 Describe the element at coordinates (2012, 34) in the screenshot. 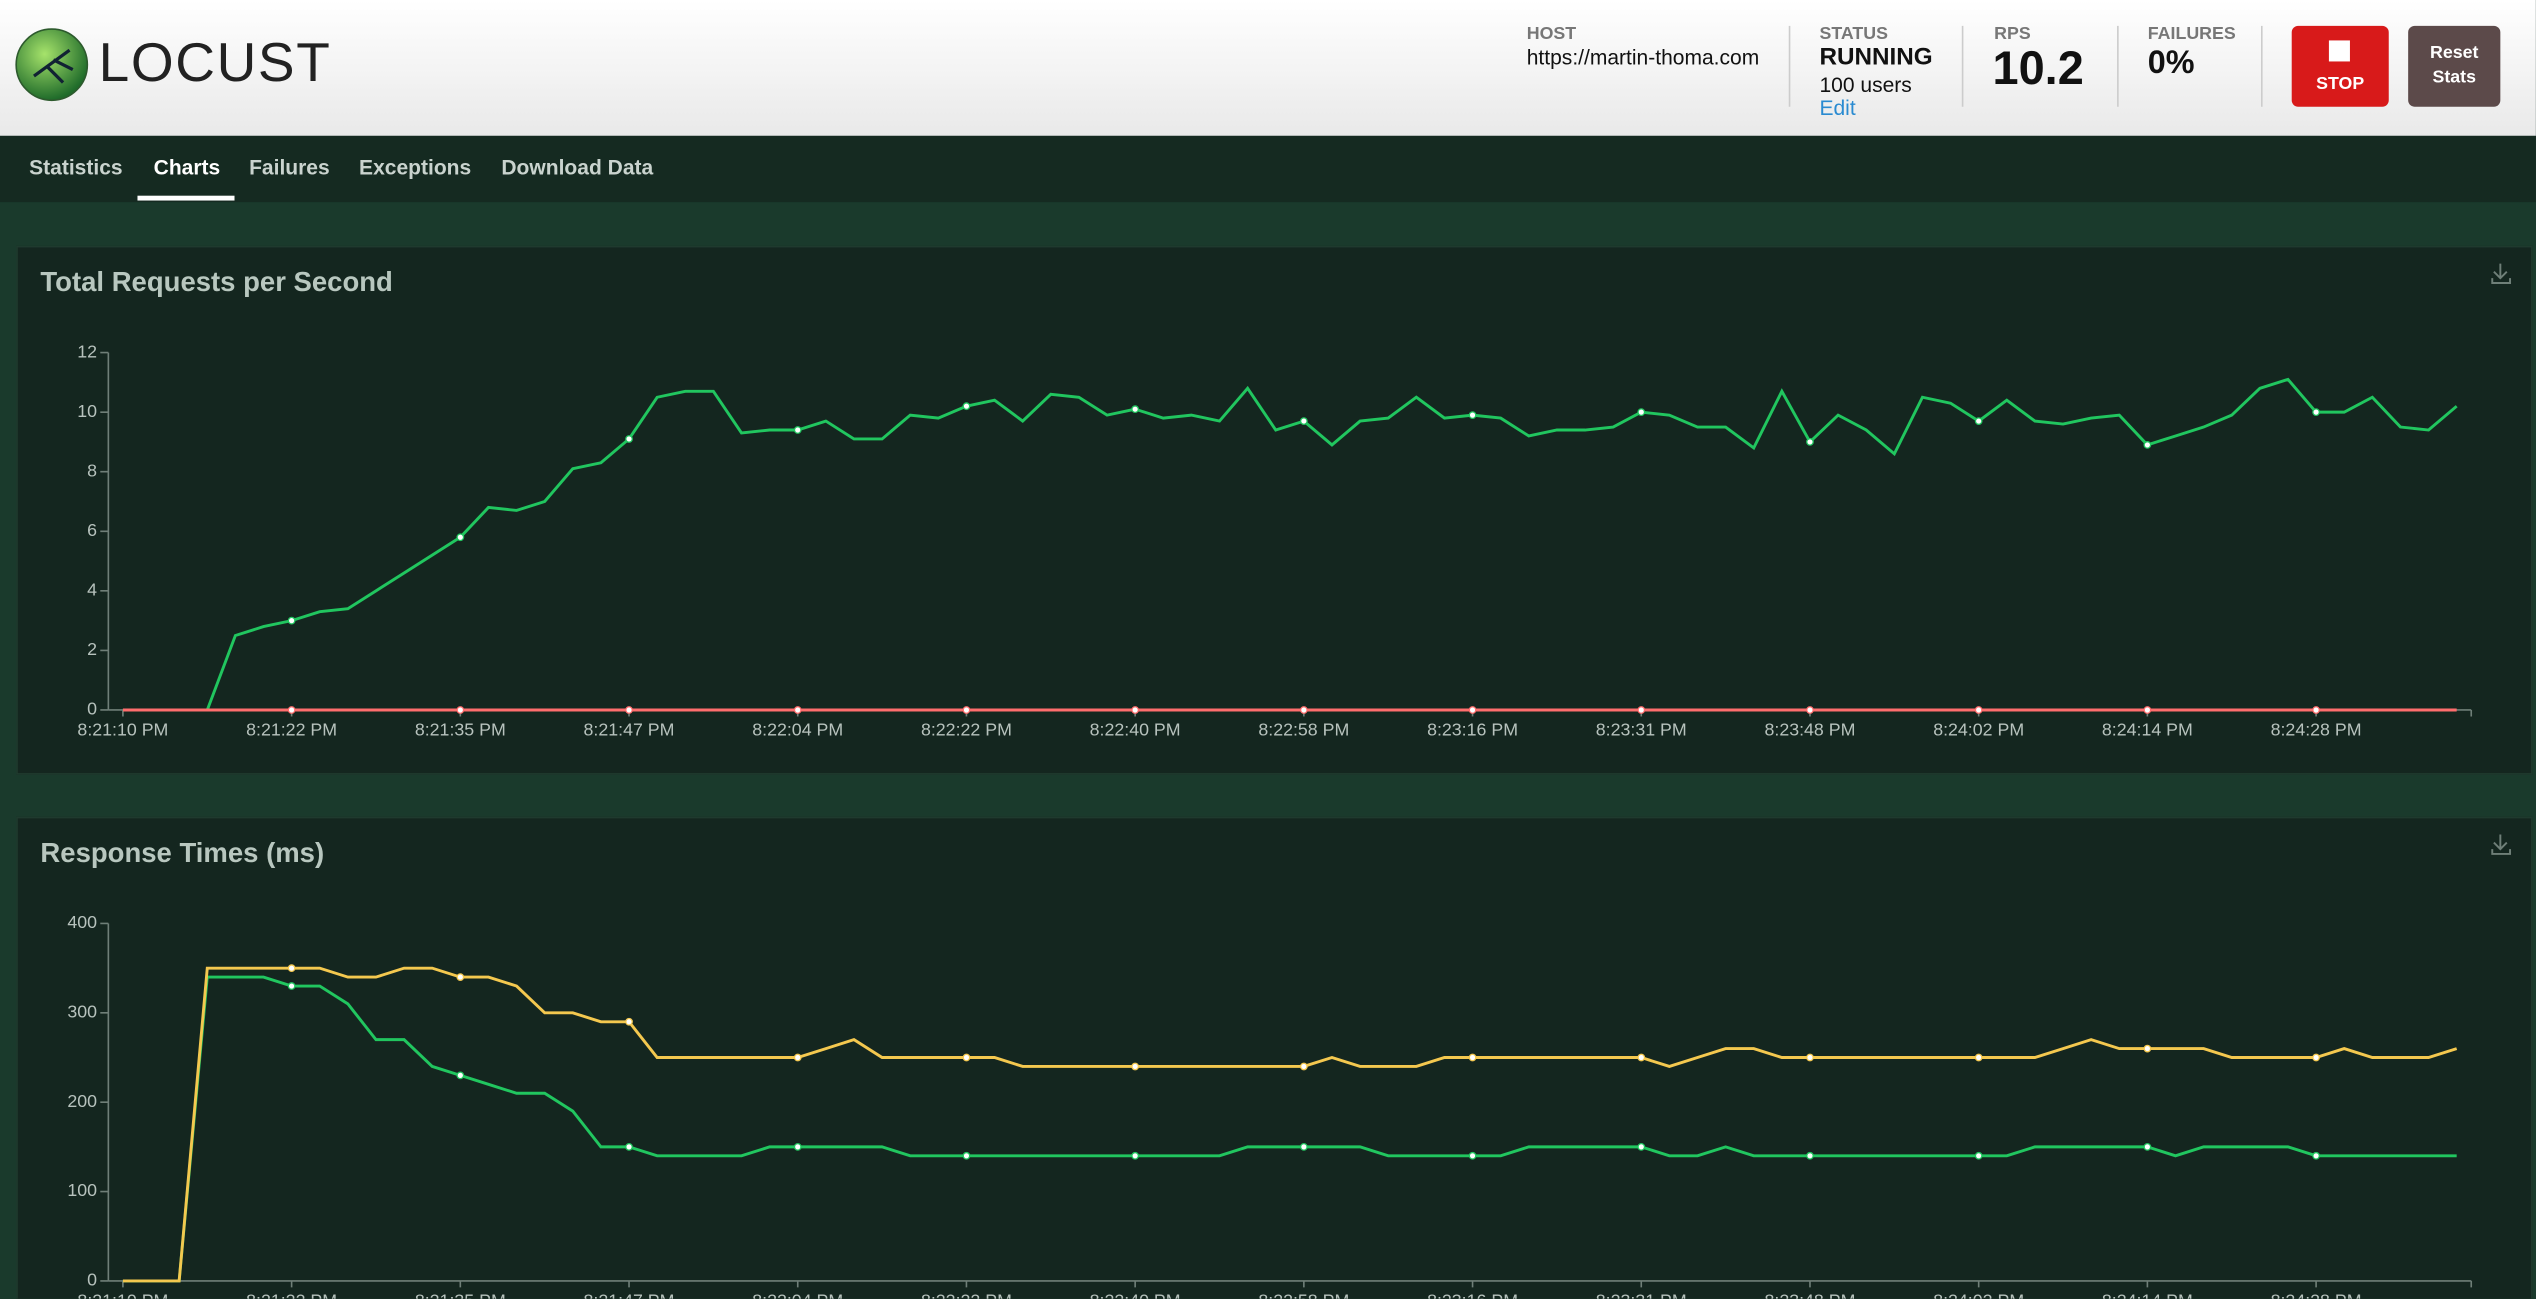

I see `rps-label: RPS` at that location.